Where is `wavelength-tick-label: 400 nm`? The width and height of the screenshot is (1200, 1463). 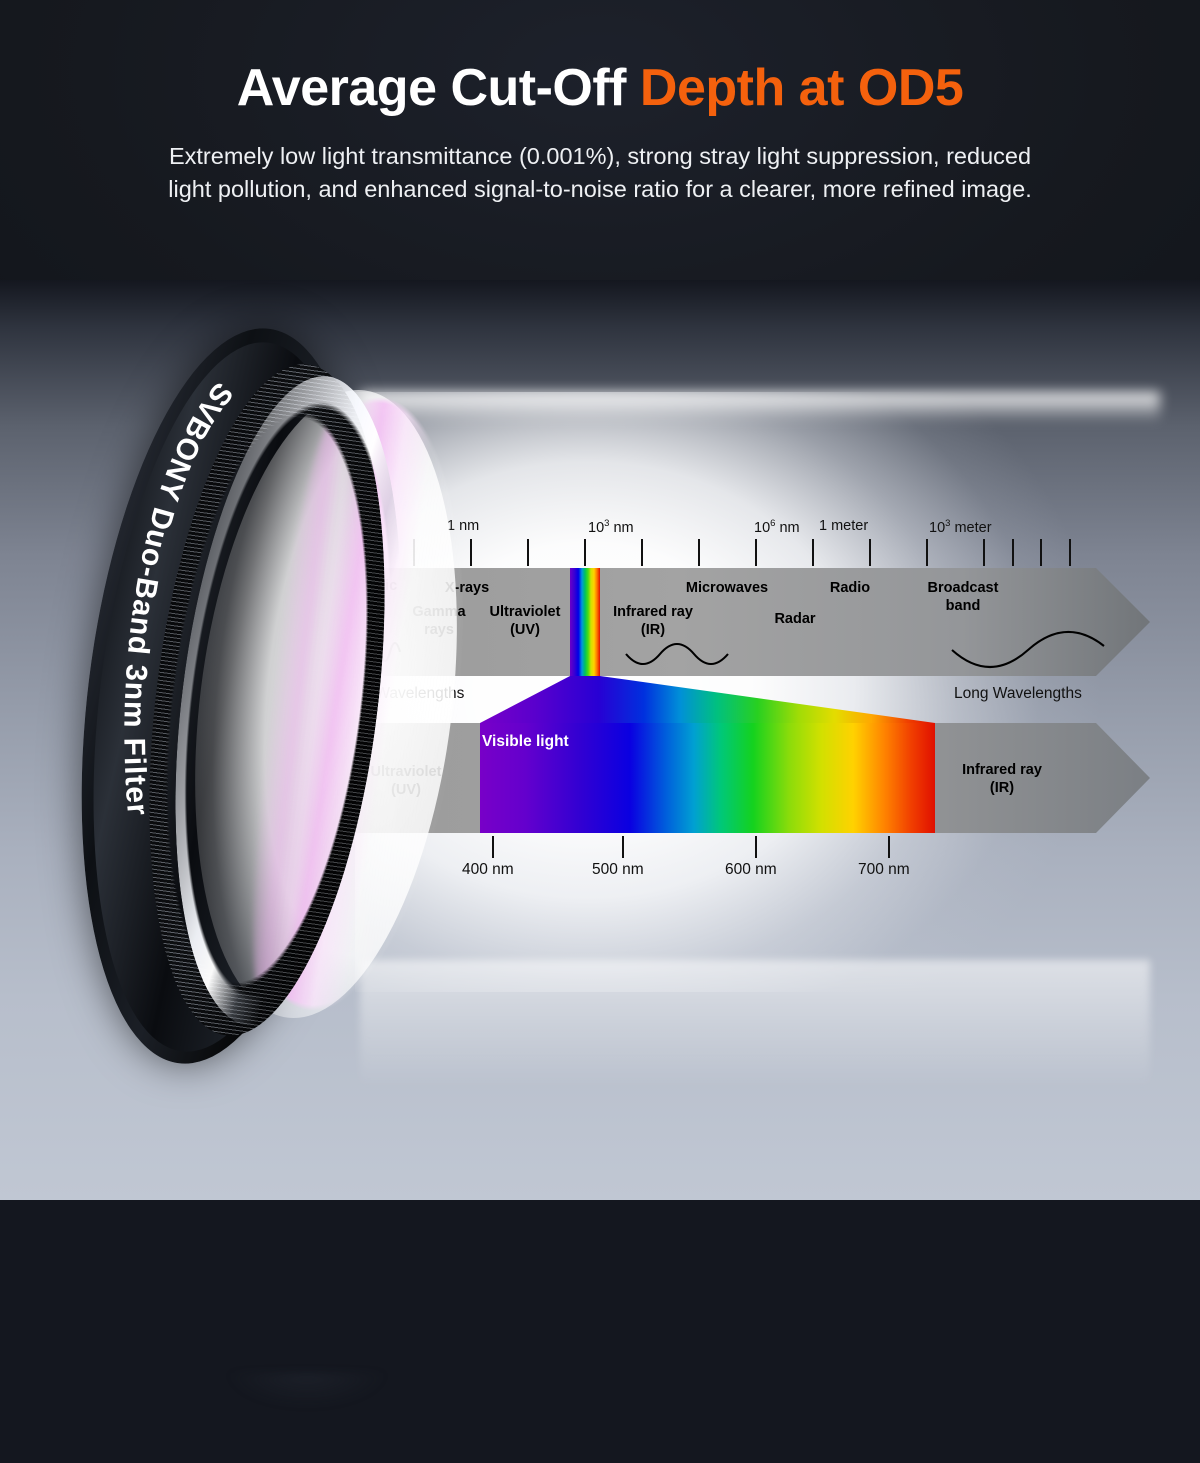 wavelength-tick-label: 400 nm is located at coordinates (488, 869).